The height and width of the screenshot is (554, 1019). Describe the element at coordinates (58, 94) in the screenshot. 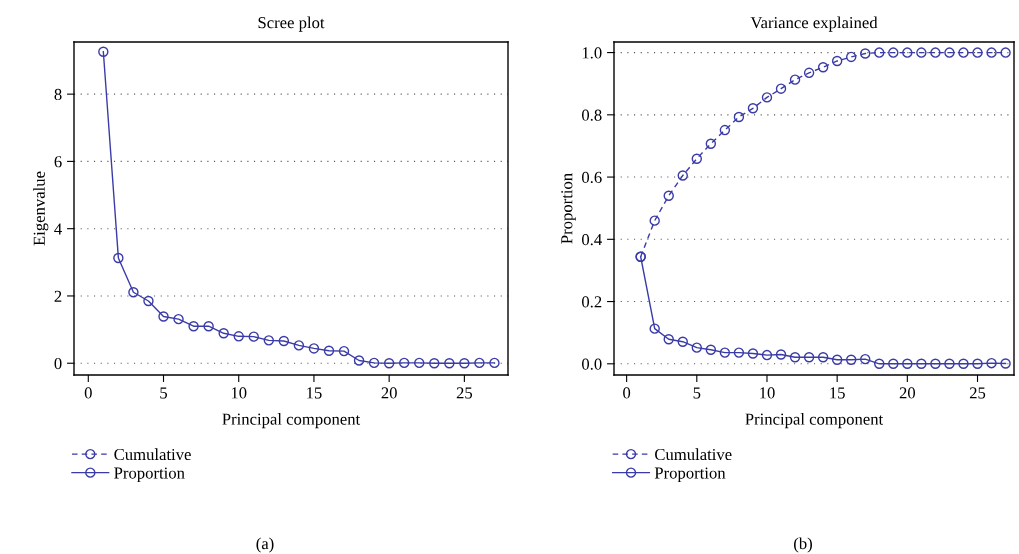

I see `y-tick-label: 8` at that location.